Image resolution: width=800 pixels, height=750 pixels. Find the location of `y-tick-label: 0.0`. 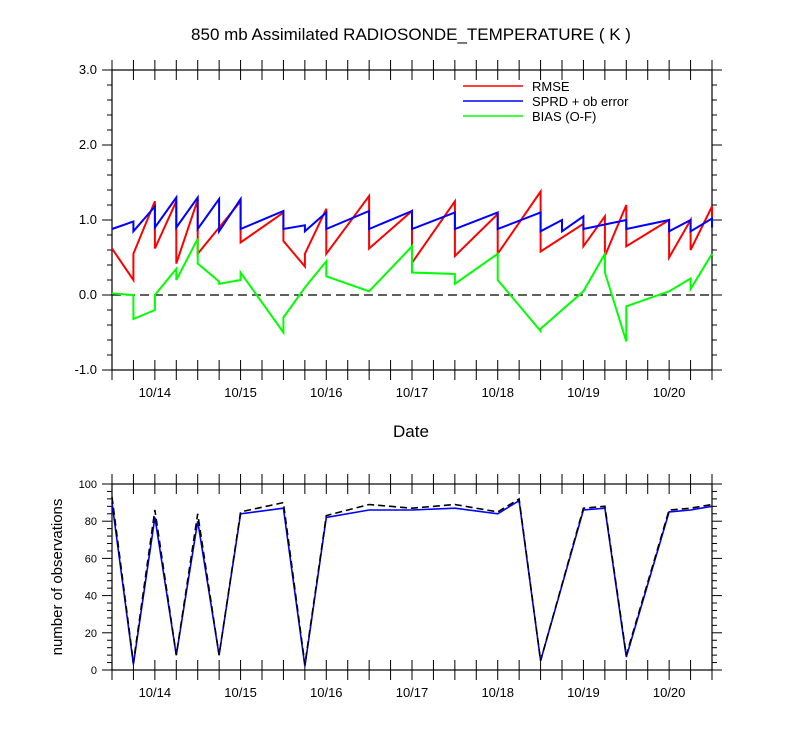

y-tick-label: 0.0 is located at coordinates (88, 294).